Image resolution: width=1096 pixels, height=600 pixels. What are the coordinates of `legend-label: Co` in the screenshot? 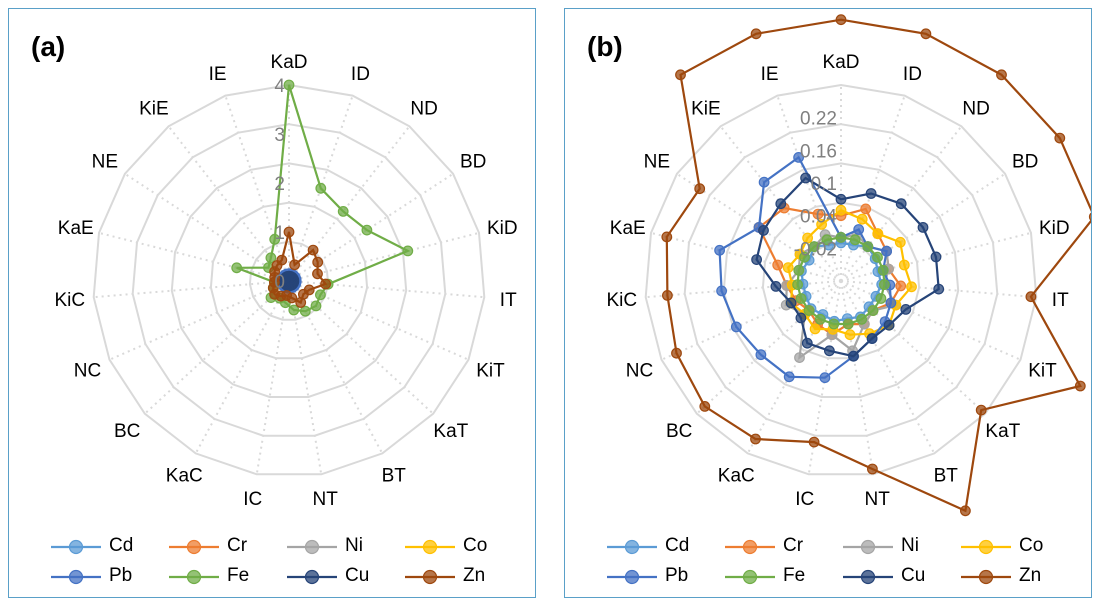 It's located at (475, 545).